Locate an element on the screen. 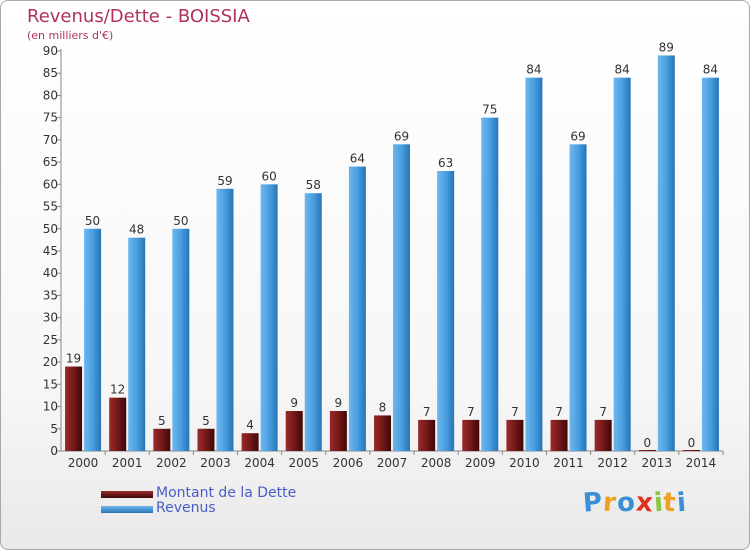 Image resolution: width=750 pixels, height=550 pixels. data-label-revenus: 59 is located at coordinates (224, 181).